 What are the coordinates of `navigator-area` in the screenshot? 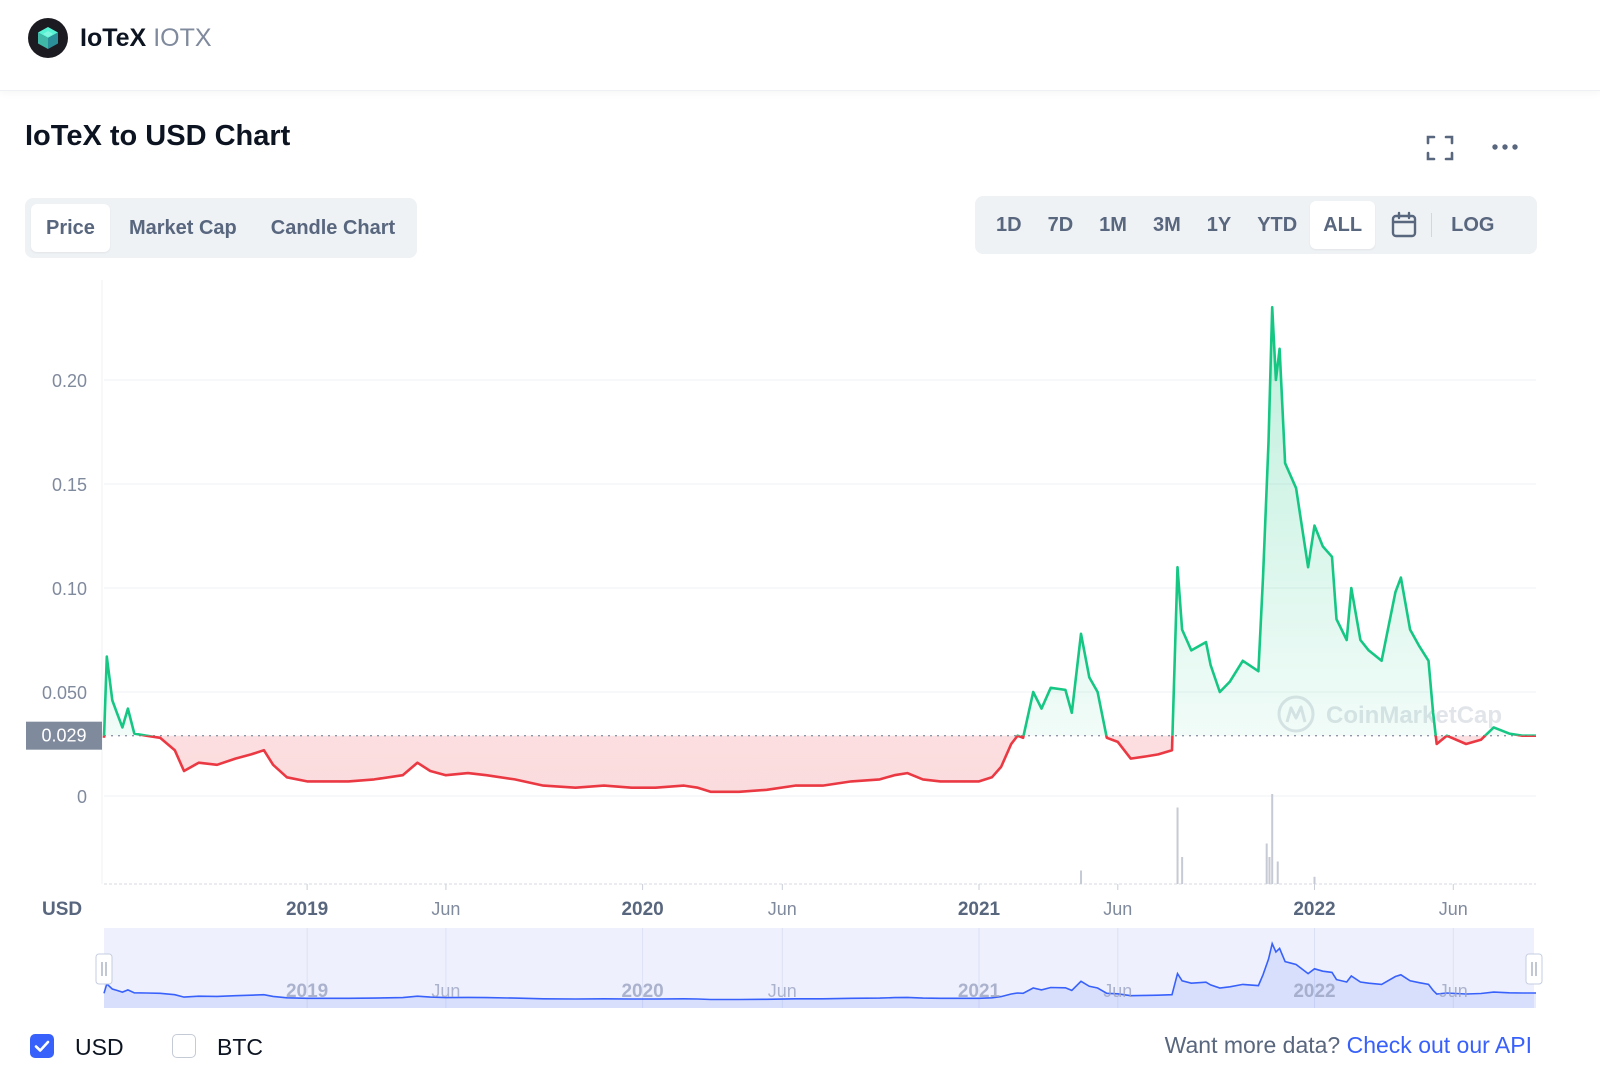 It's located at (820, 975).